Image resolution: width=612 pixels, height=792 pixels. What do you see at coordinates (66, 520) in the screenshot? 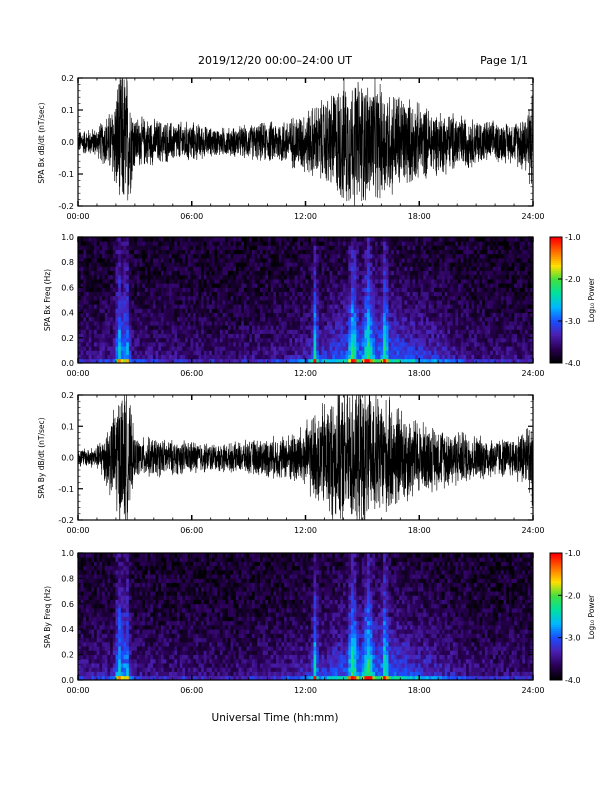
I see `by-dbdt-y-tick-label: -0.2` at bounding box center [66, 520].